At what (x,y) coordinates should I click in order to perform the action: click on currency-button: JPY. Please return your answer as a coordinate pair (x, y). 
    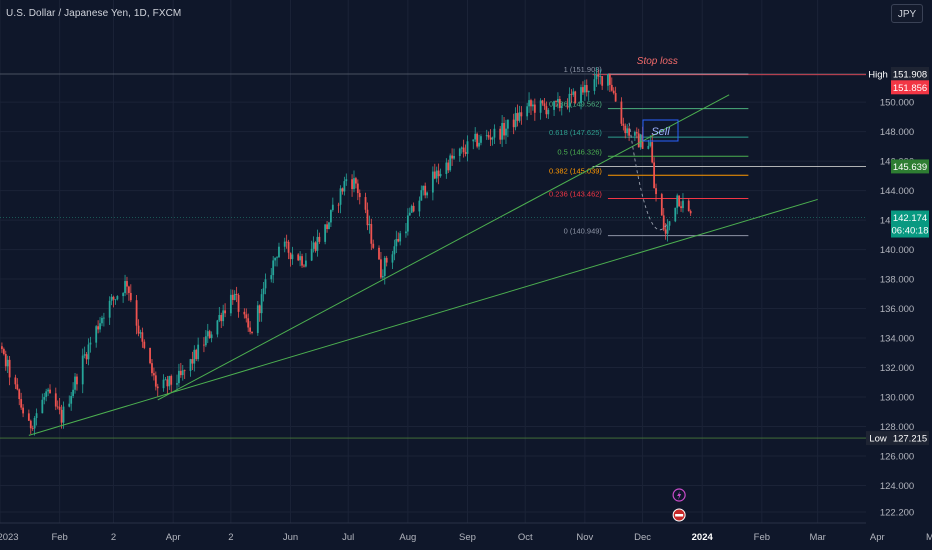
    Looking at the image, I should click on (907, 13).